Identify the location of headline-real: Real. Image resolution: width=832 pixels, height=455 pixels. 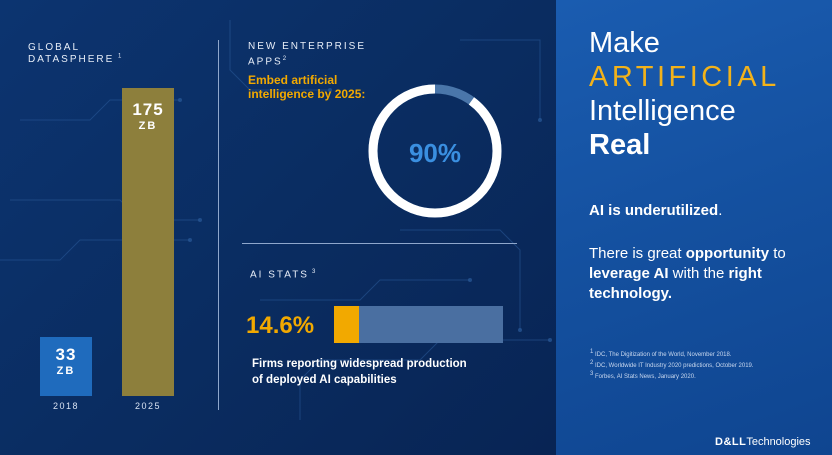
(620, 145).